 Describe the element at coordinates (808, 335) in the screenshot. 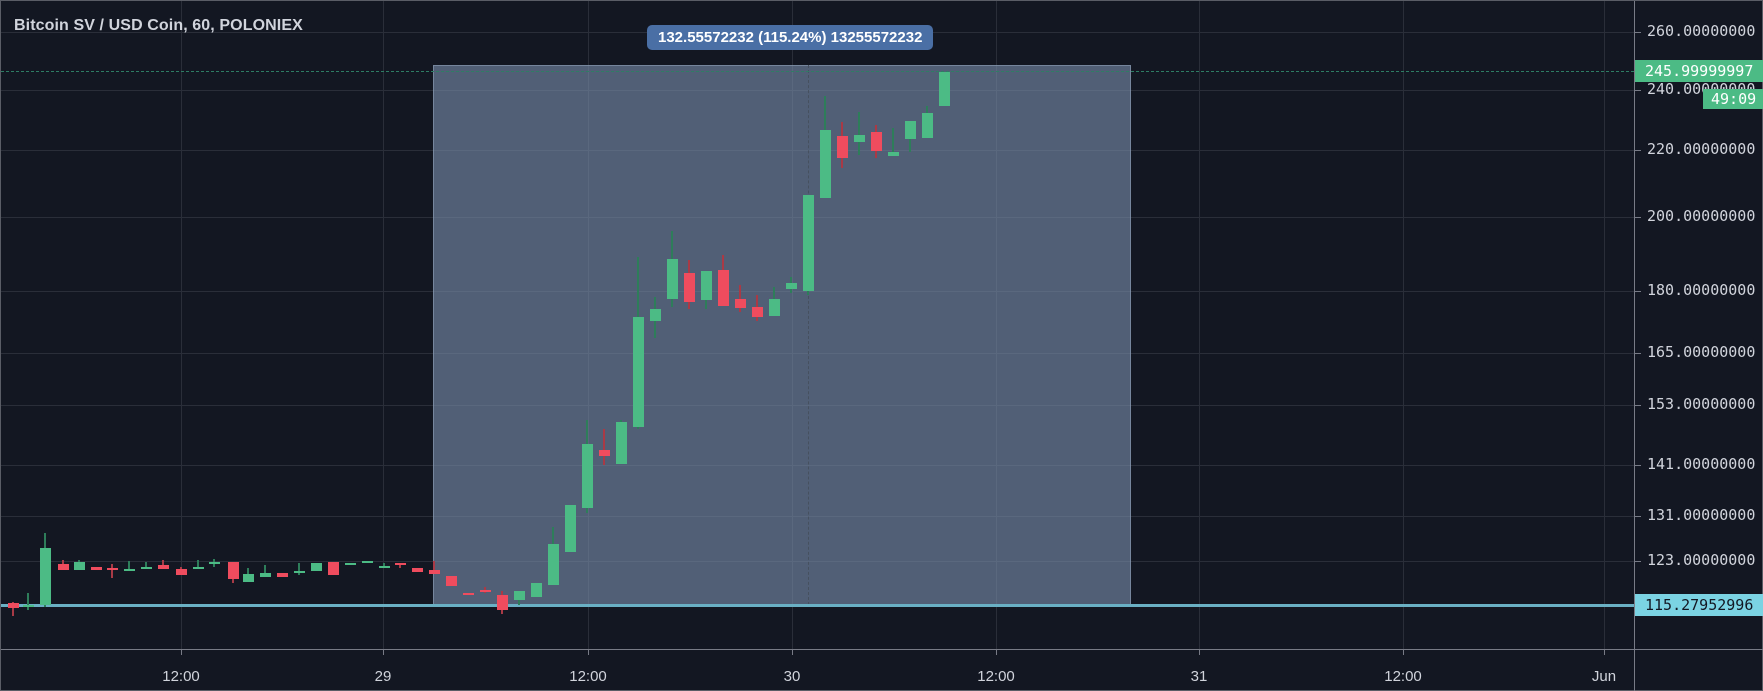

I see `crosshair-vertical-line` at that location.